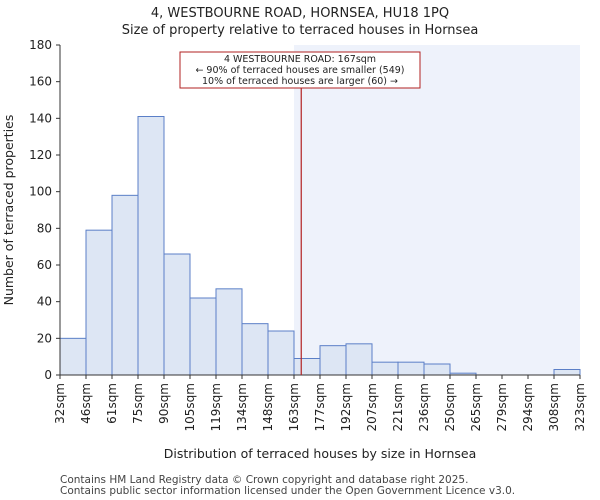 The image size is (600, 500). Describe the element at coordinates (300, 13) in the screenshot. I see `chart-title: 4, WESTBOURNE ROAD, HORNSEA, HU18 1PQ` at that location.